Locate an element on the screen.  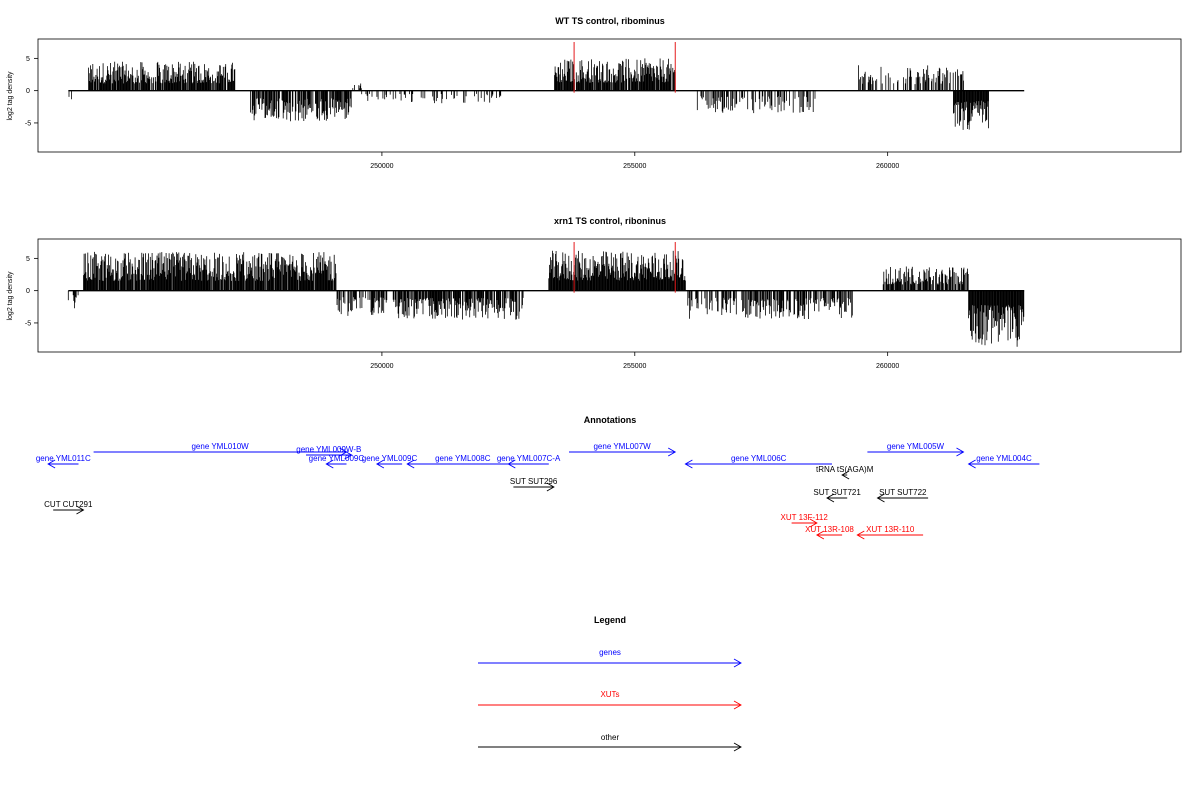
annotation-label: CUT CUT291 is located at coordinates (68, 504).